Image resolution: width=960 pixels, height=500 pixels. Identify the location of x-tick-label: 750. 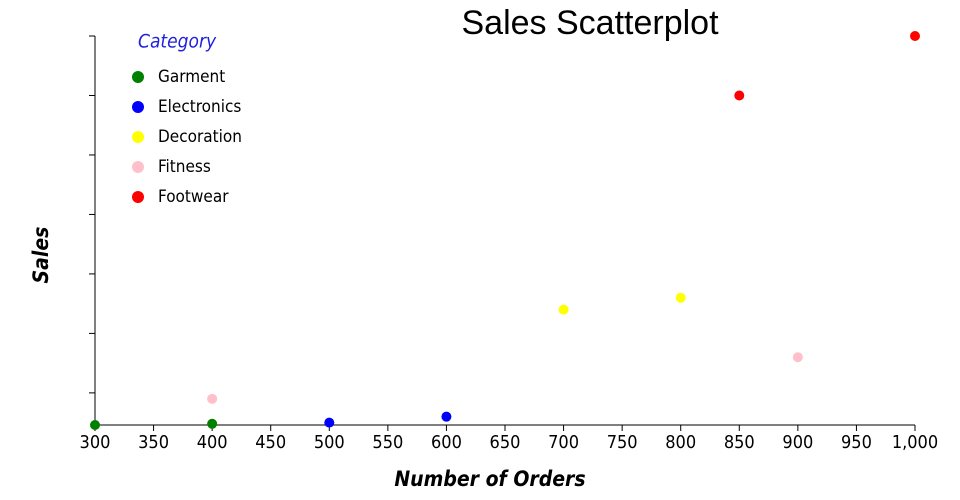
(622, 442).